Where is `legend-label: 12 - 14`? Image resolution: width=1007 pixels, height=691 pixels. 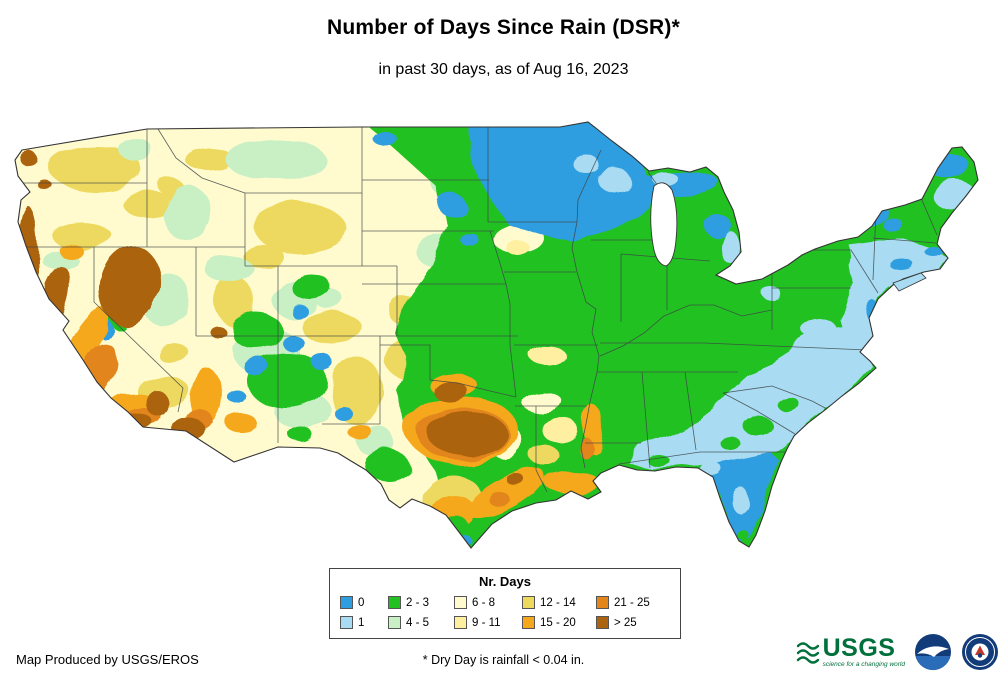
legend-label: 12 - 14 is located at coordinates (558, 602).